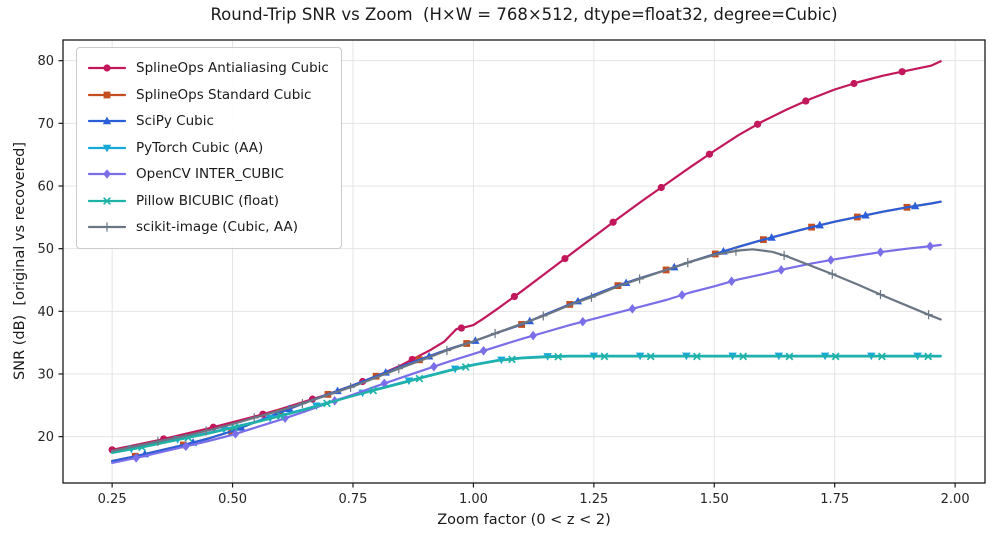 This screenshot has width=1000, height=550. I want to click on y-axis-label: SNR (dB) [original vs recovered], so click(20, 261).